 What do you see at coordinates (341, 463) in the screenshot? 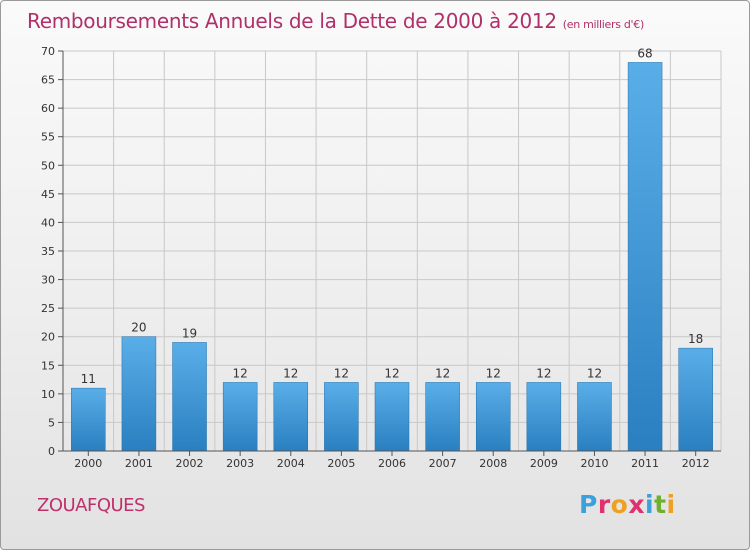
I see `x-tick-label: 2005` at bounding box center [341, 463].